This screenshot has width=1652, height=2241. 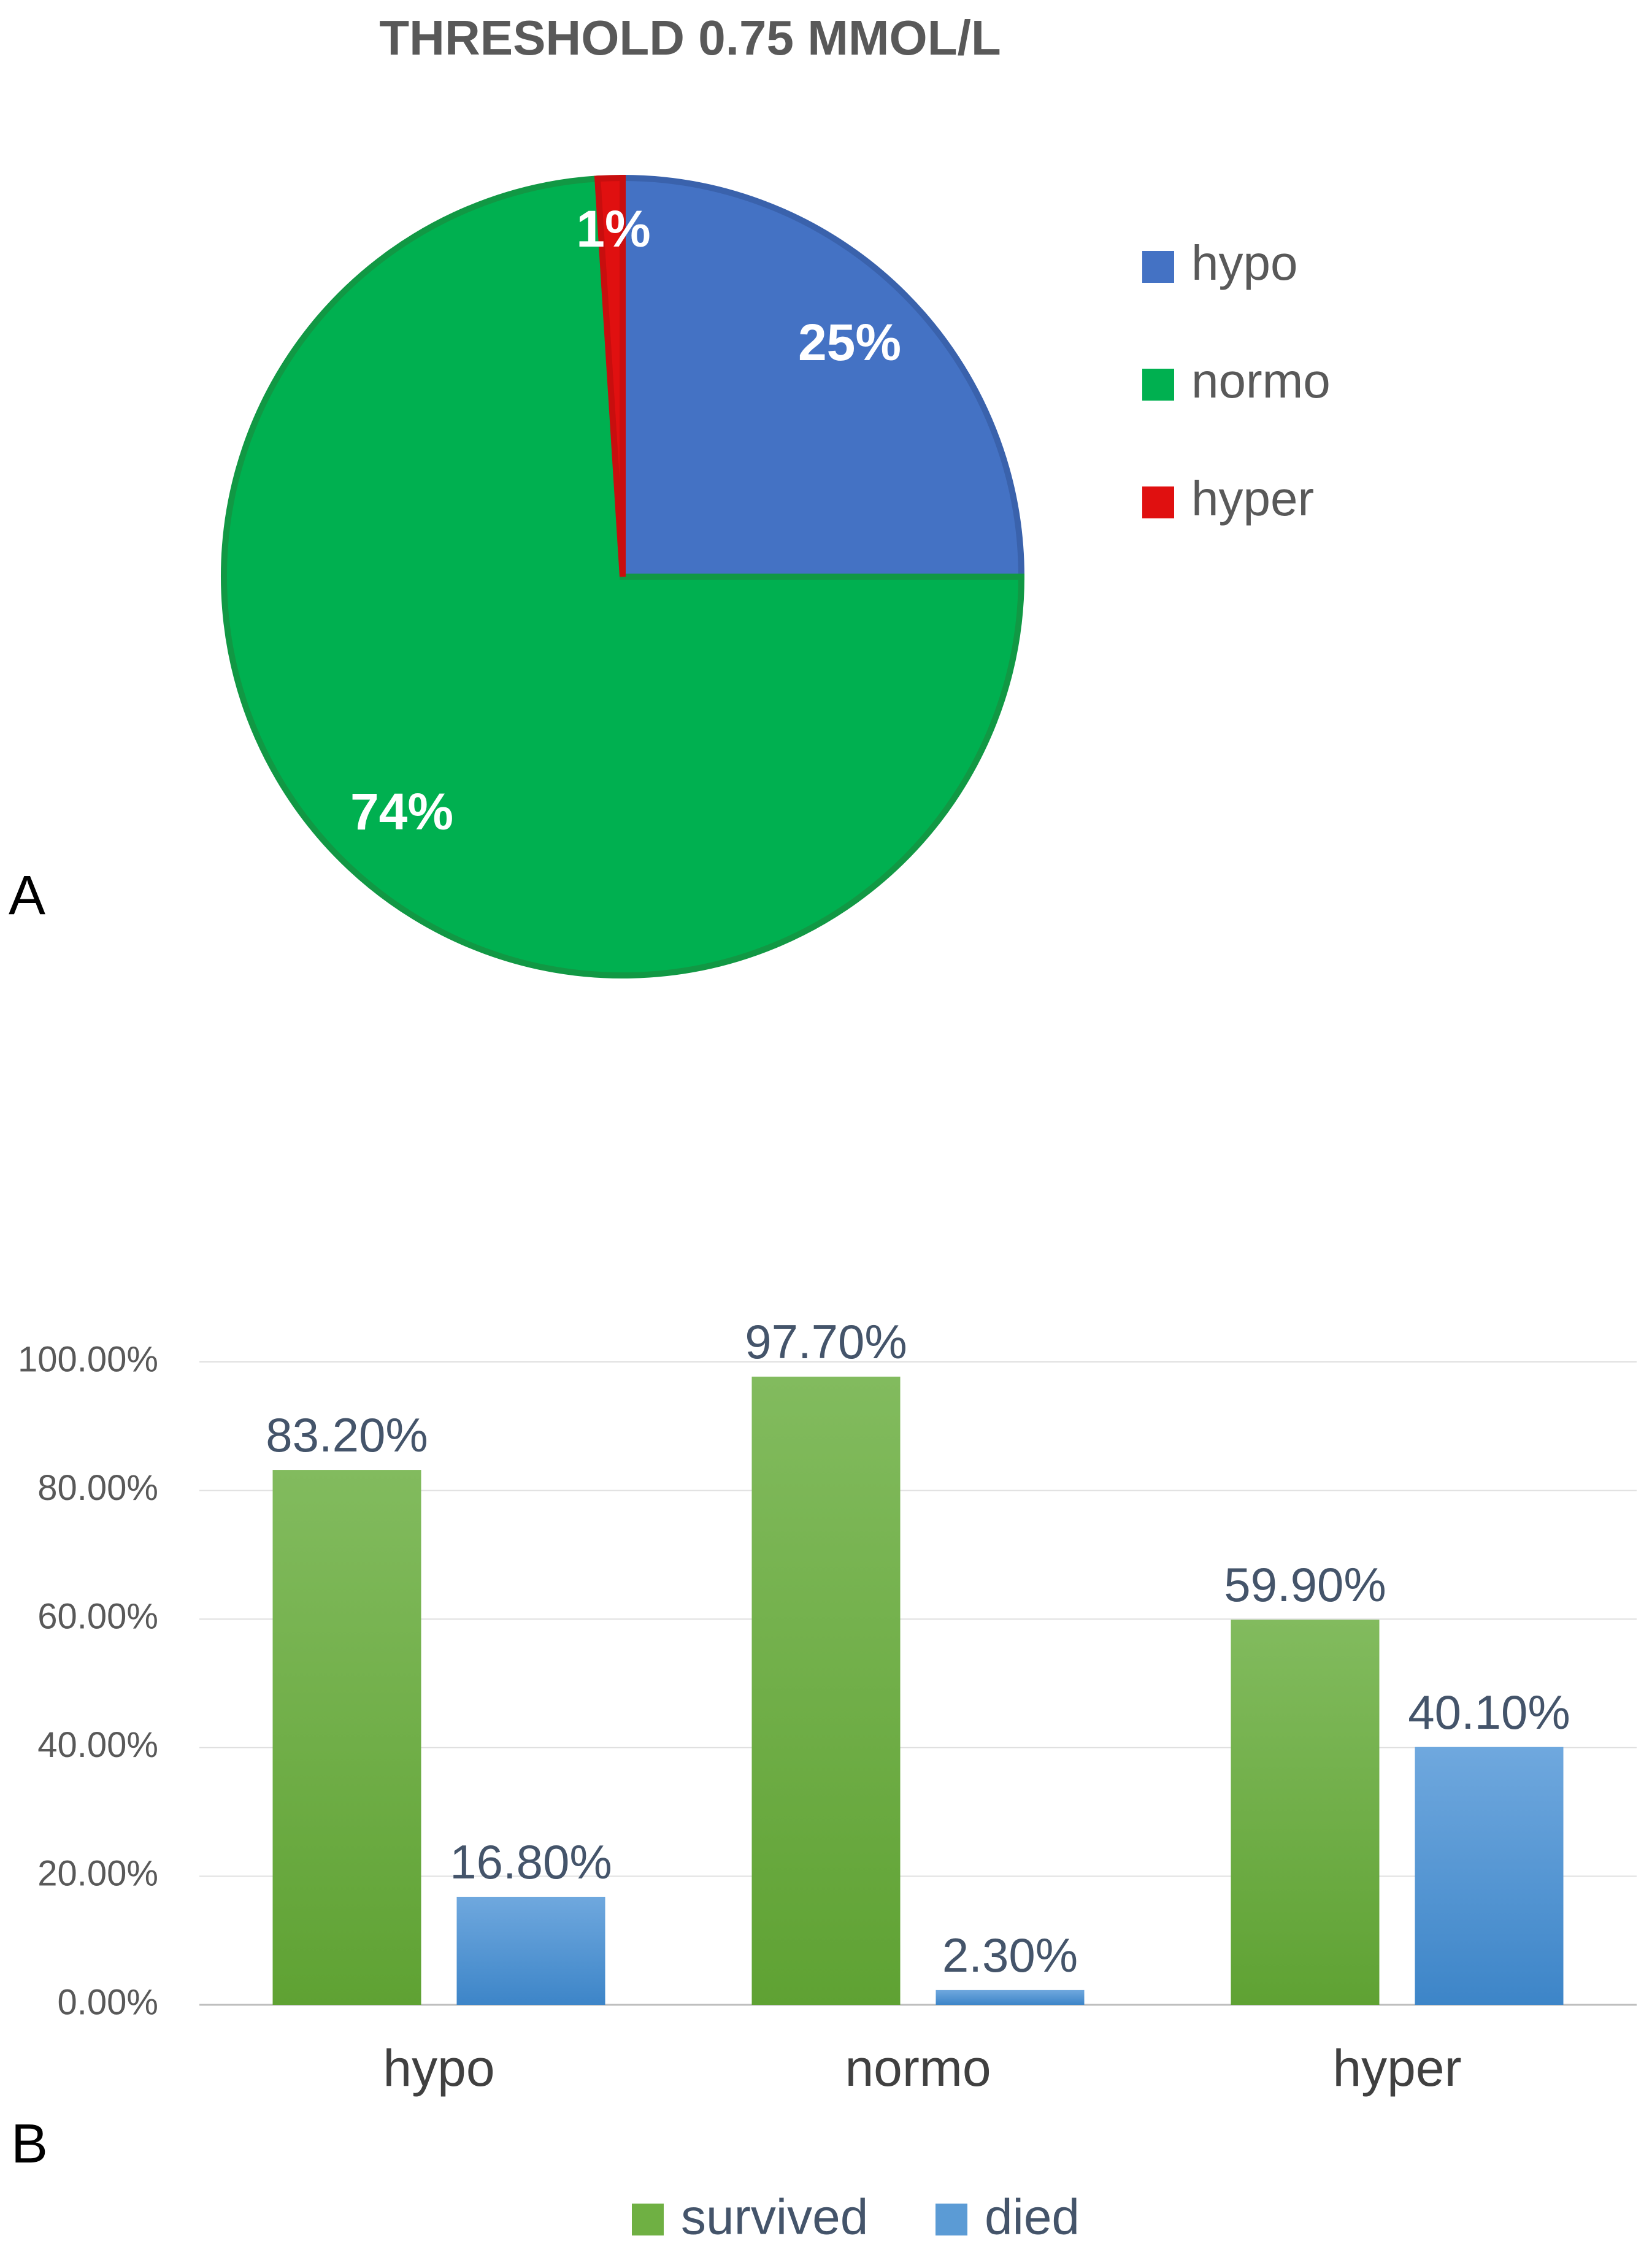 I want to click on bar-label-died-normo: 2.30%, so click(x=1010, y=1955).